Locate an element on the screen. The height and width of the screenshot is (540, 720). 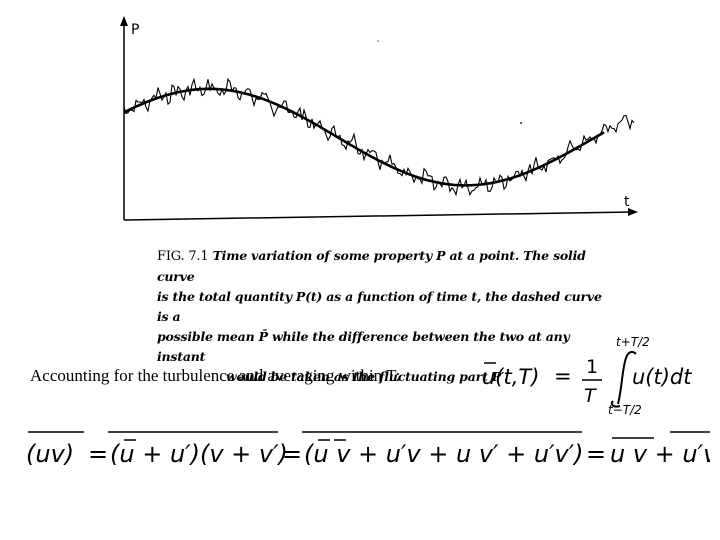
eq2-term-1: (uv) is located at coordinates (50, 454).